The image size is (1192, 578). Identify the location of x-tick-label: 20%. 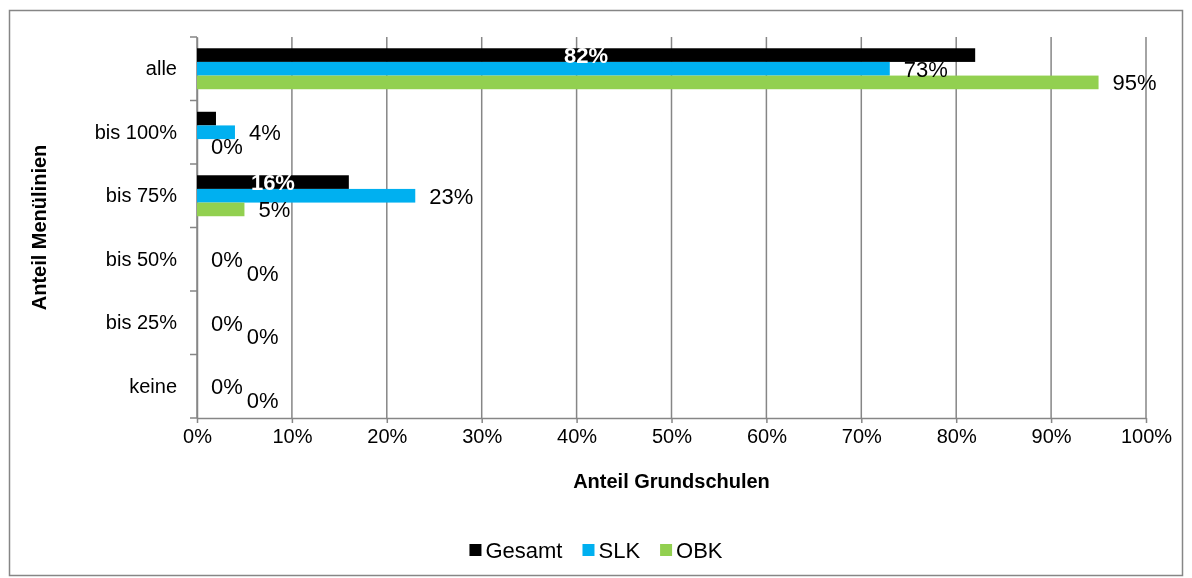
(387, 436).